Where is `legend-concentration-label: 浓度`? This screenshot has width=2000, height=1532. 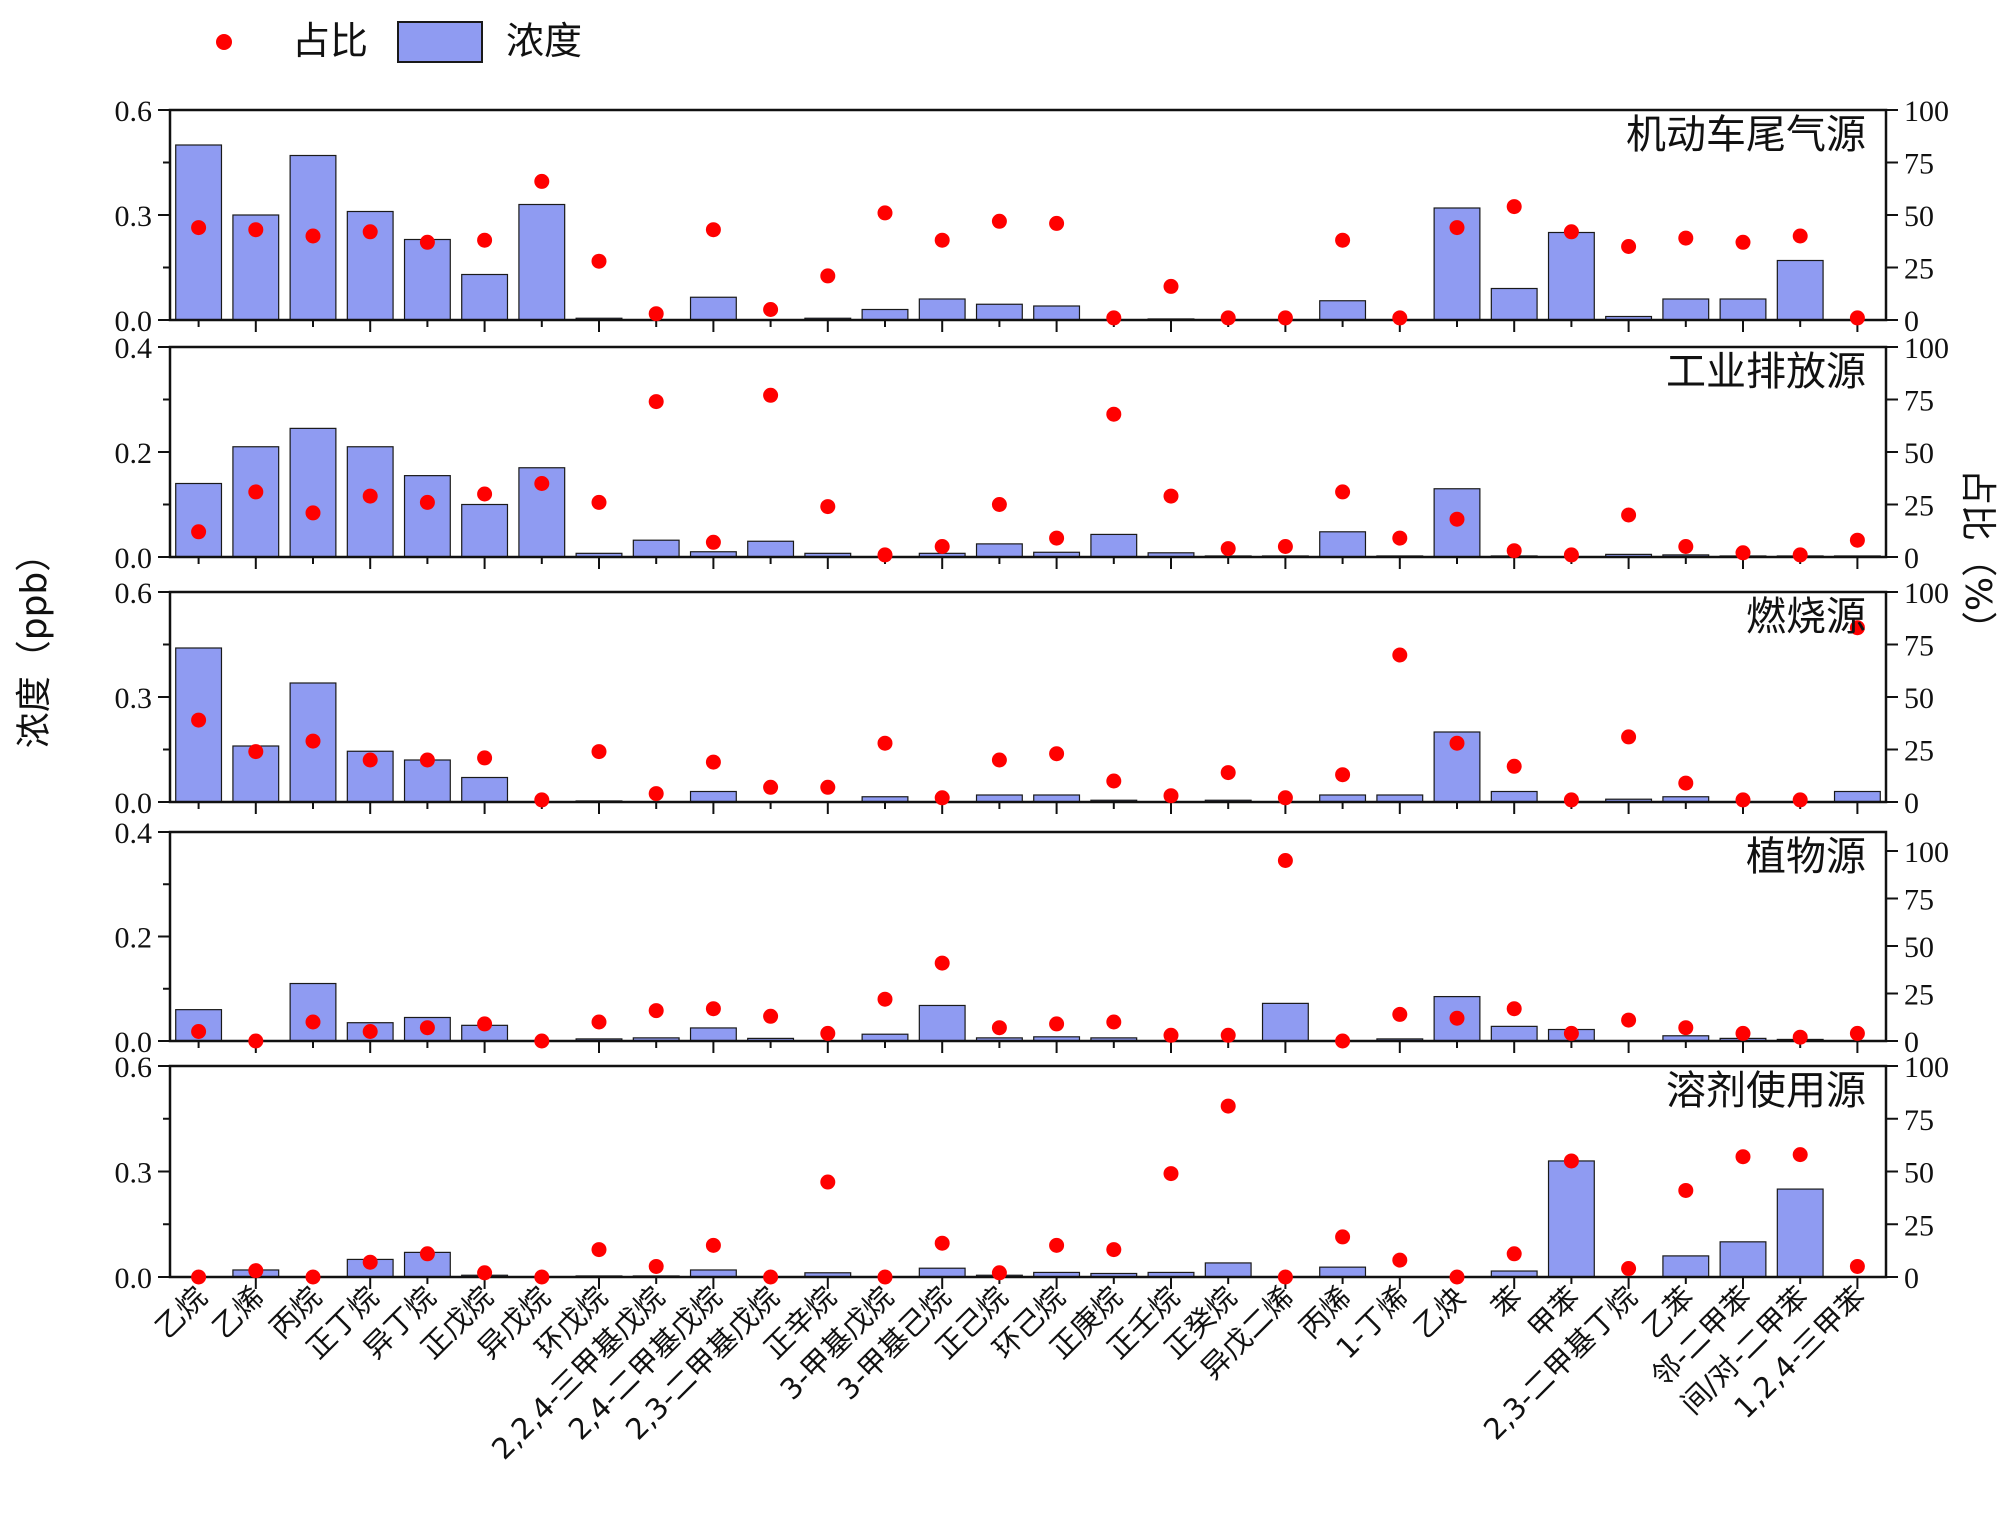 legend-concentration-label: 浓度 is located at coordinates (544, 41).